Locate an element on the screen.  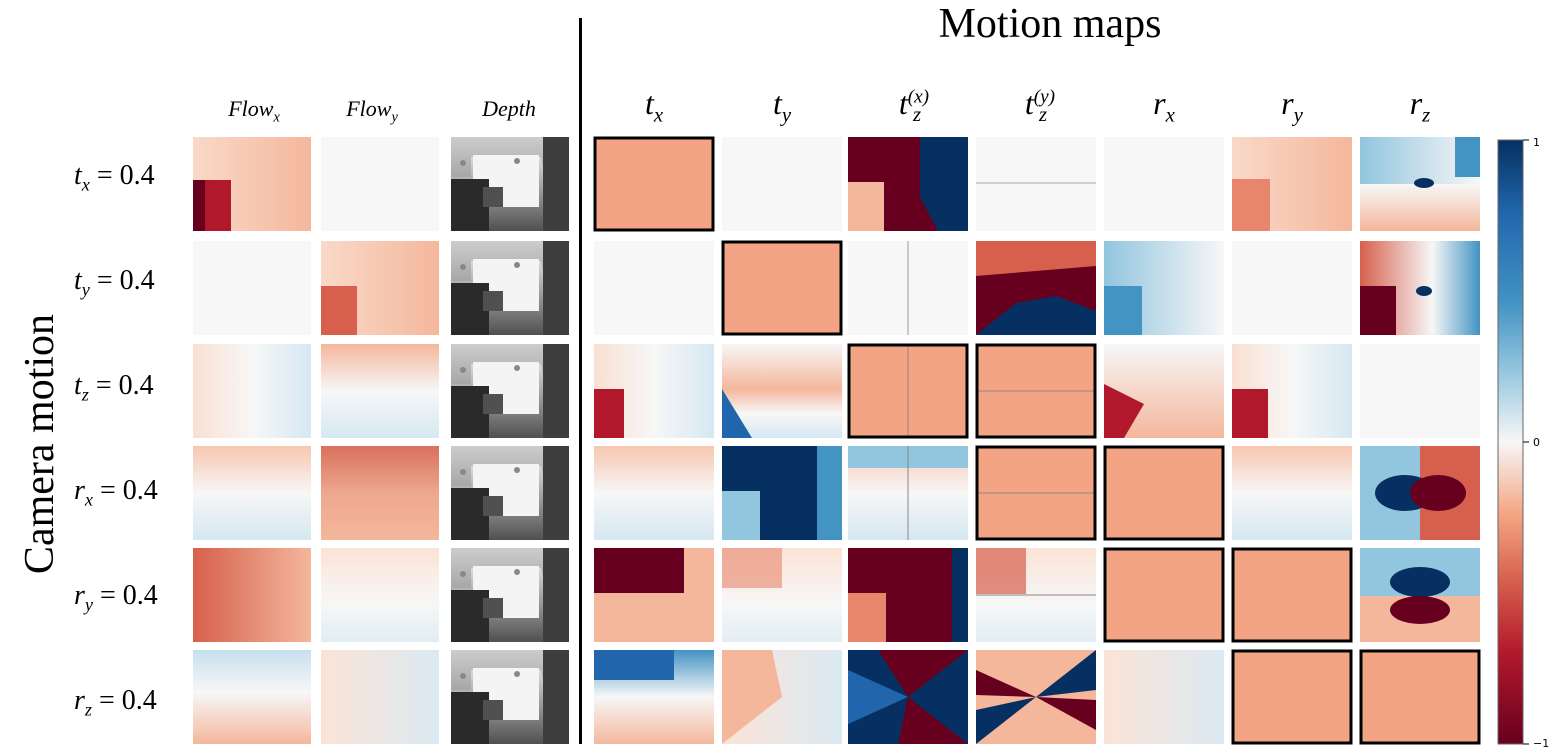
colorbar-max-label: 1 is located at coordinates (1536, 142).